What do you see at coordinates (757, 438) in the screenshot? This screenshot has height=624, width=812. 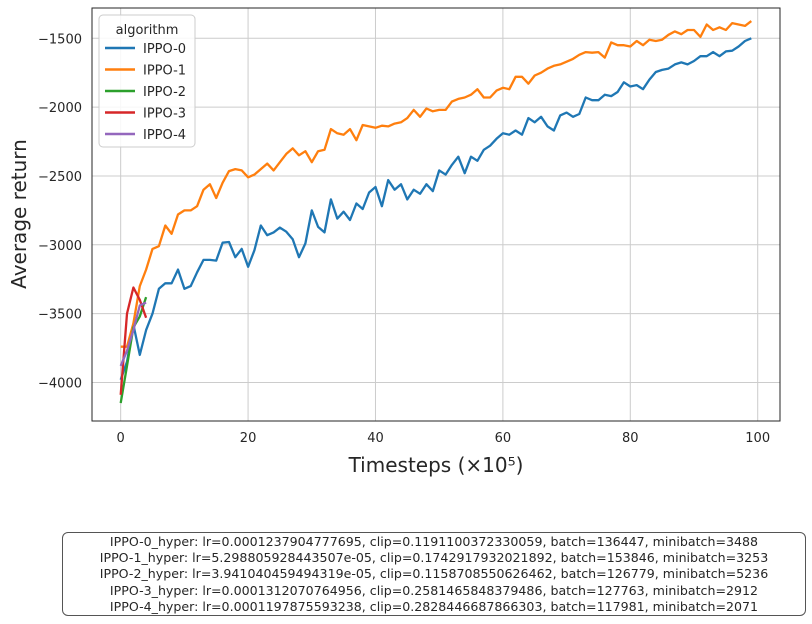 I see `x-tick-label: 100` at bounding box center [757, 438].